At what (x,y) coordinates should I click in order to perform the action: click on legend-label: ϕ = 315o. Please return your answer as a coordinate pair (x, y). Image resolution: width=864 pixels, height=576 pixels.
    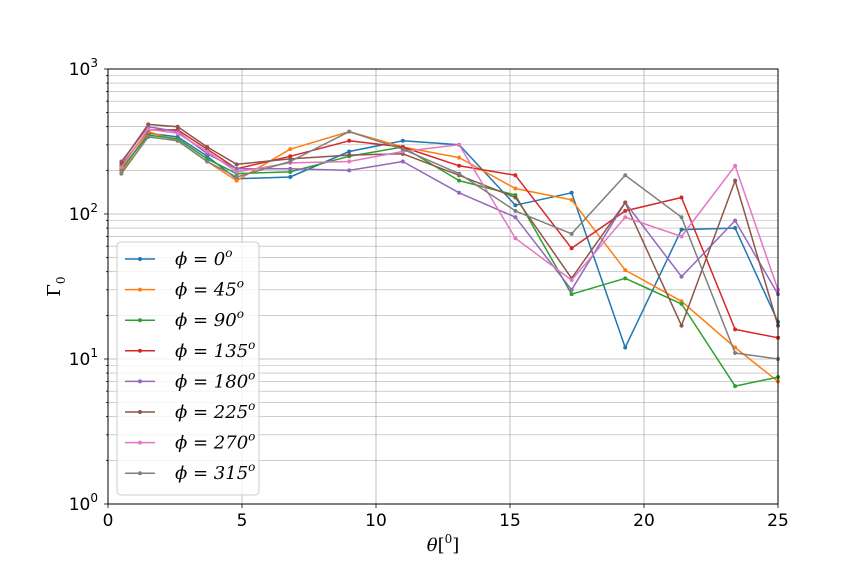
    Looking at the image, I should click on (215, 472).